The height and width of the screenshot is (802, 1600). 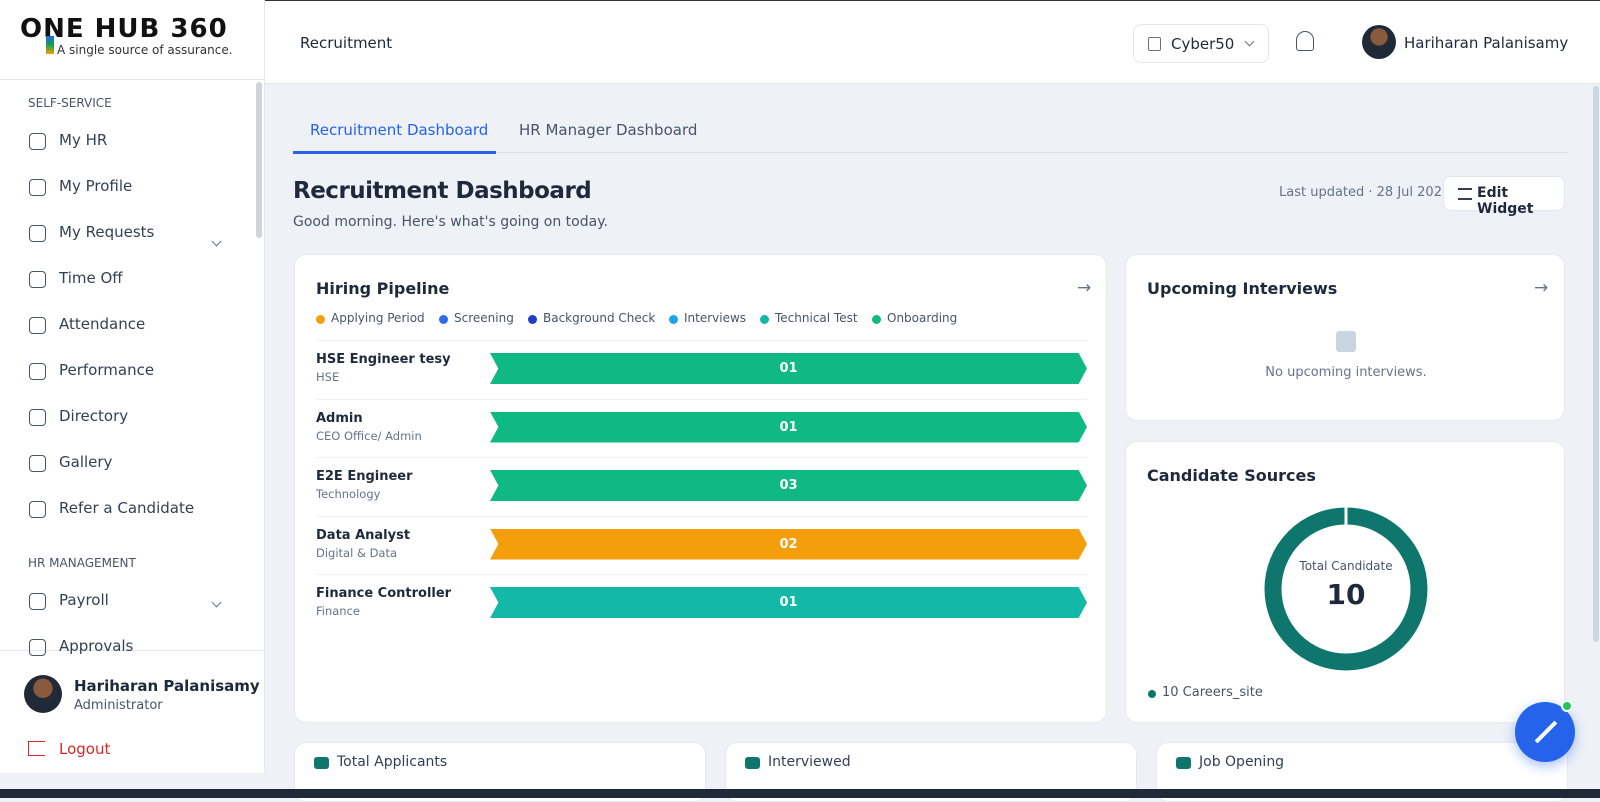 What do you see at coordinates (102, 324) in the screenshot?
I see `nav-item: Attendance` at bounding box center [102, 324].